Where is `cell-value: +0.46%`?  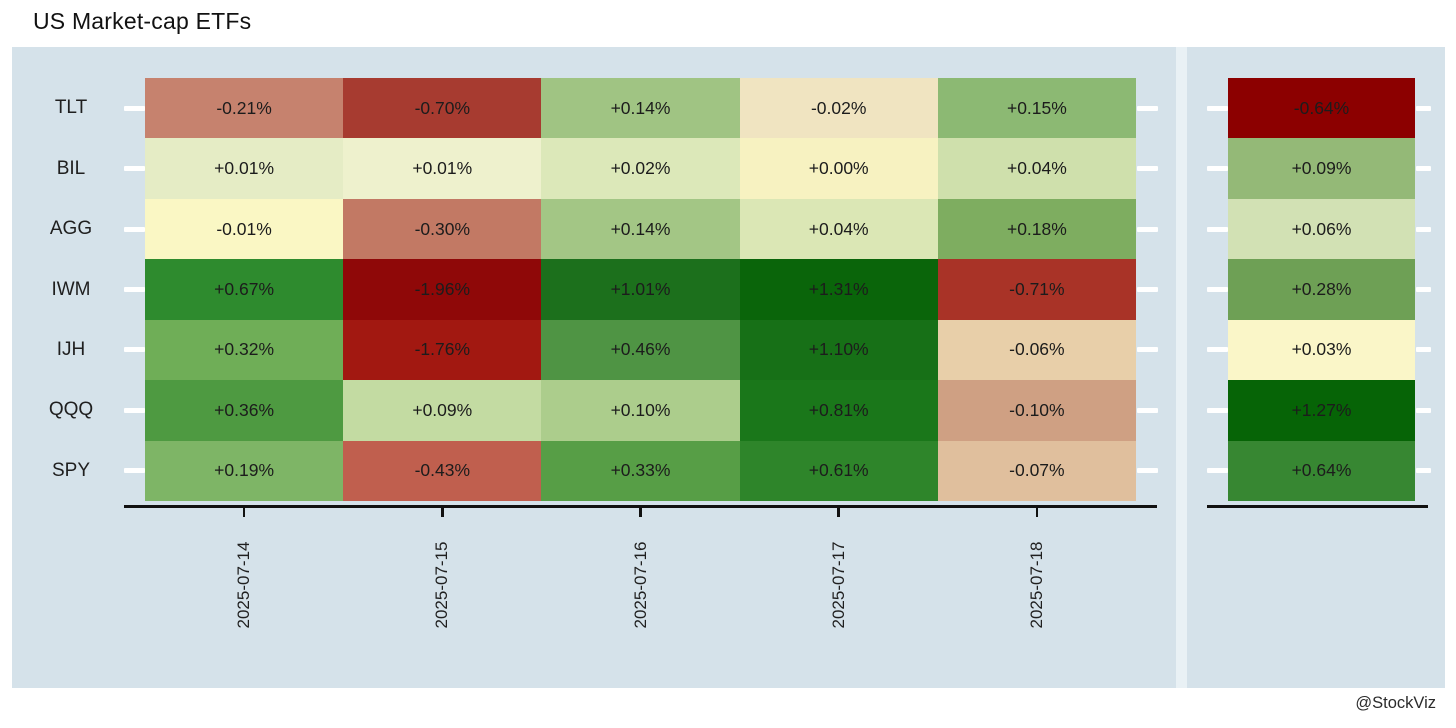
cell-value: +0.46% is located at coordinates (640, 349).